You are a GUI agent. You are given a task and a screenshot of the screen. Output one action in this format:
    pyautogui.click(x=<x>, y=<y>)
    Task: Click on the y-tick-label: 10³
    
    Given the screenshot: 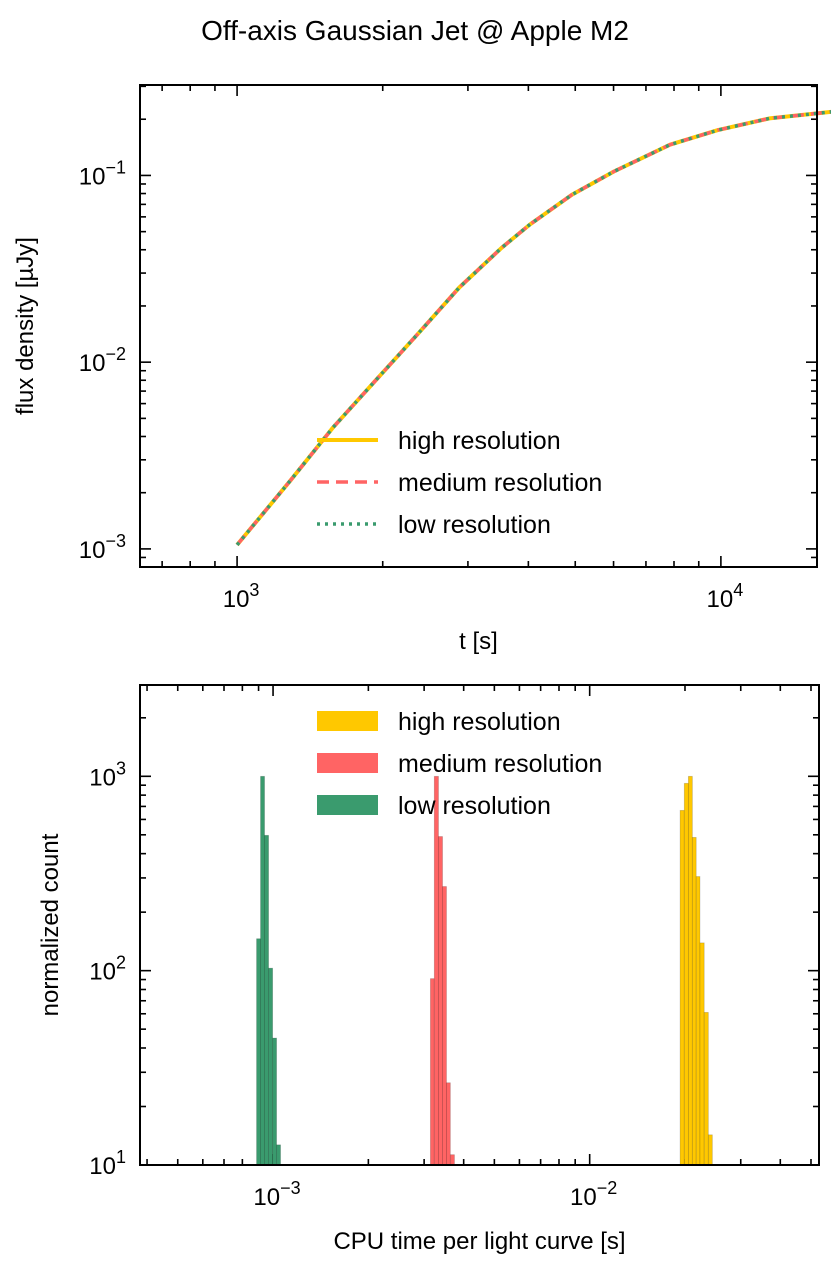 What is the action you would take?
    pyautogui.click(x=107, y=774)
    